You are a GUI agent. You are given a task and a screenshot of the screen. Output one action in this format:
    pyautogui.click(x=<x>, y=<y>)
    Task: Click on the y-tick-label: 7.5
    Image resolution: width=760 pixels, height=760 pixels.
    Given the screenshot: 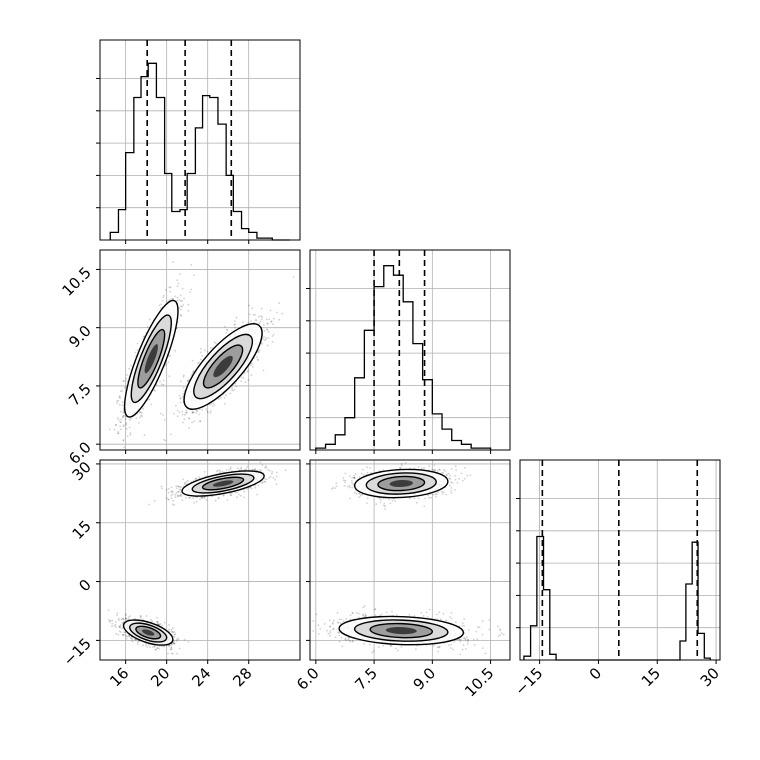 What is the action you would take?
    pyautogui.click(x=80, y=395)
    